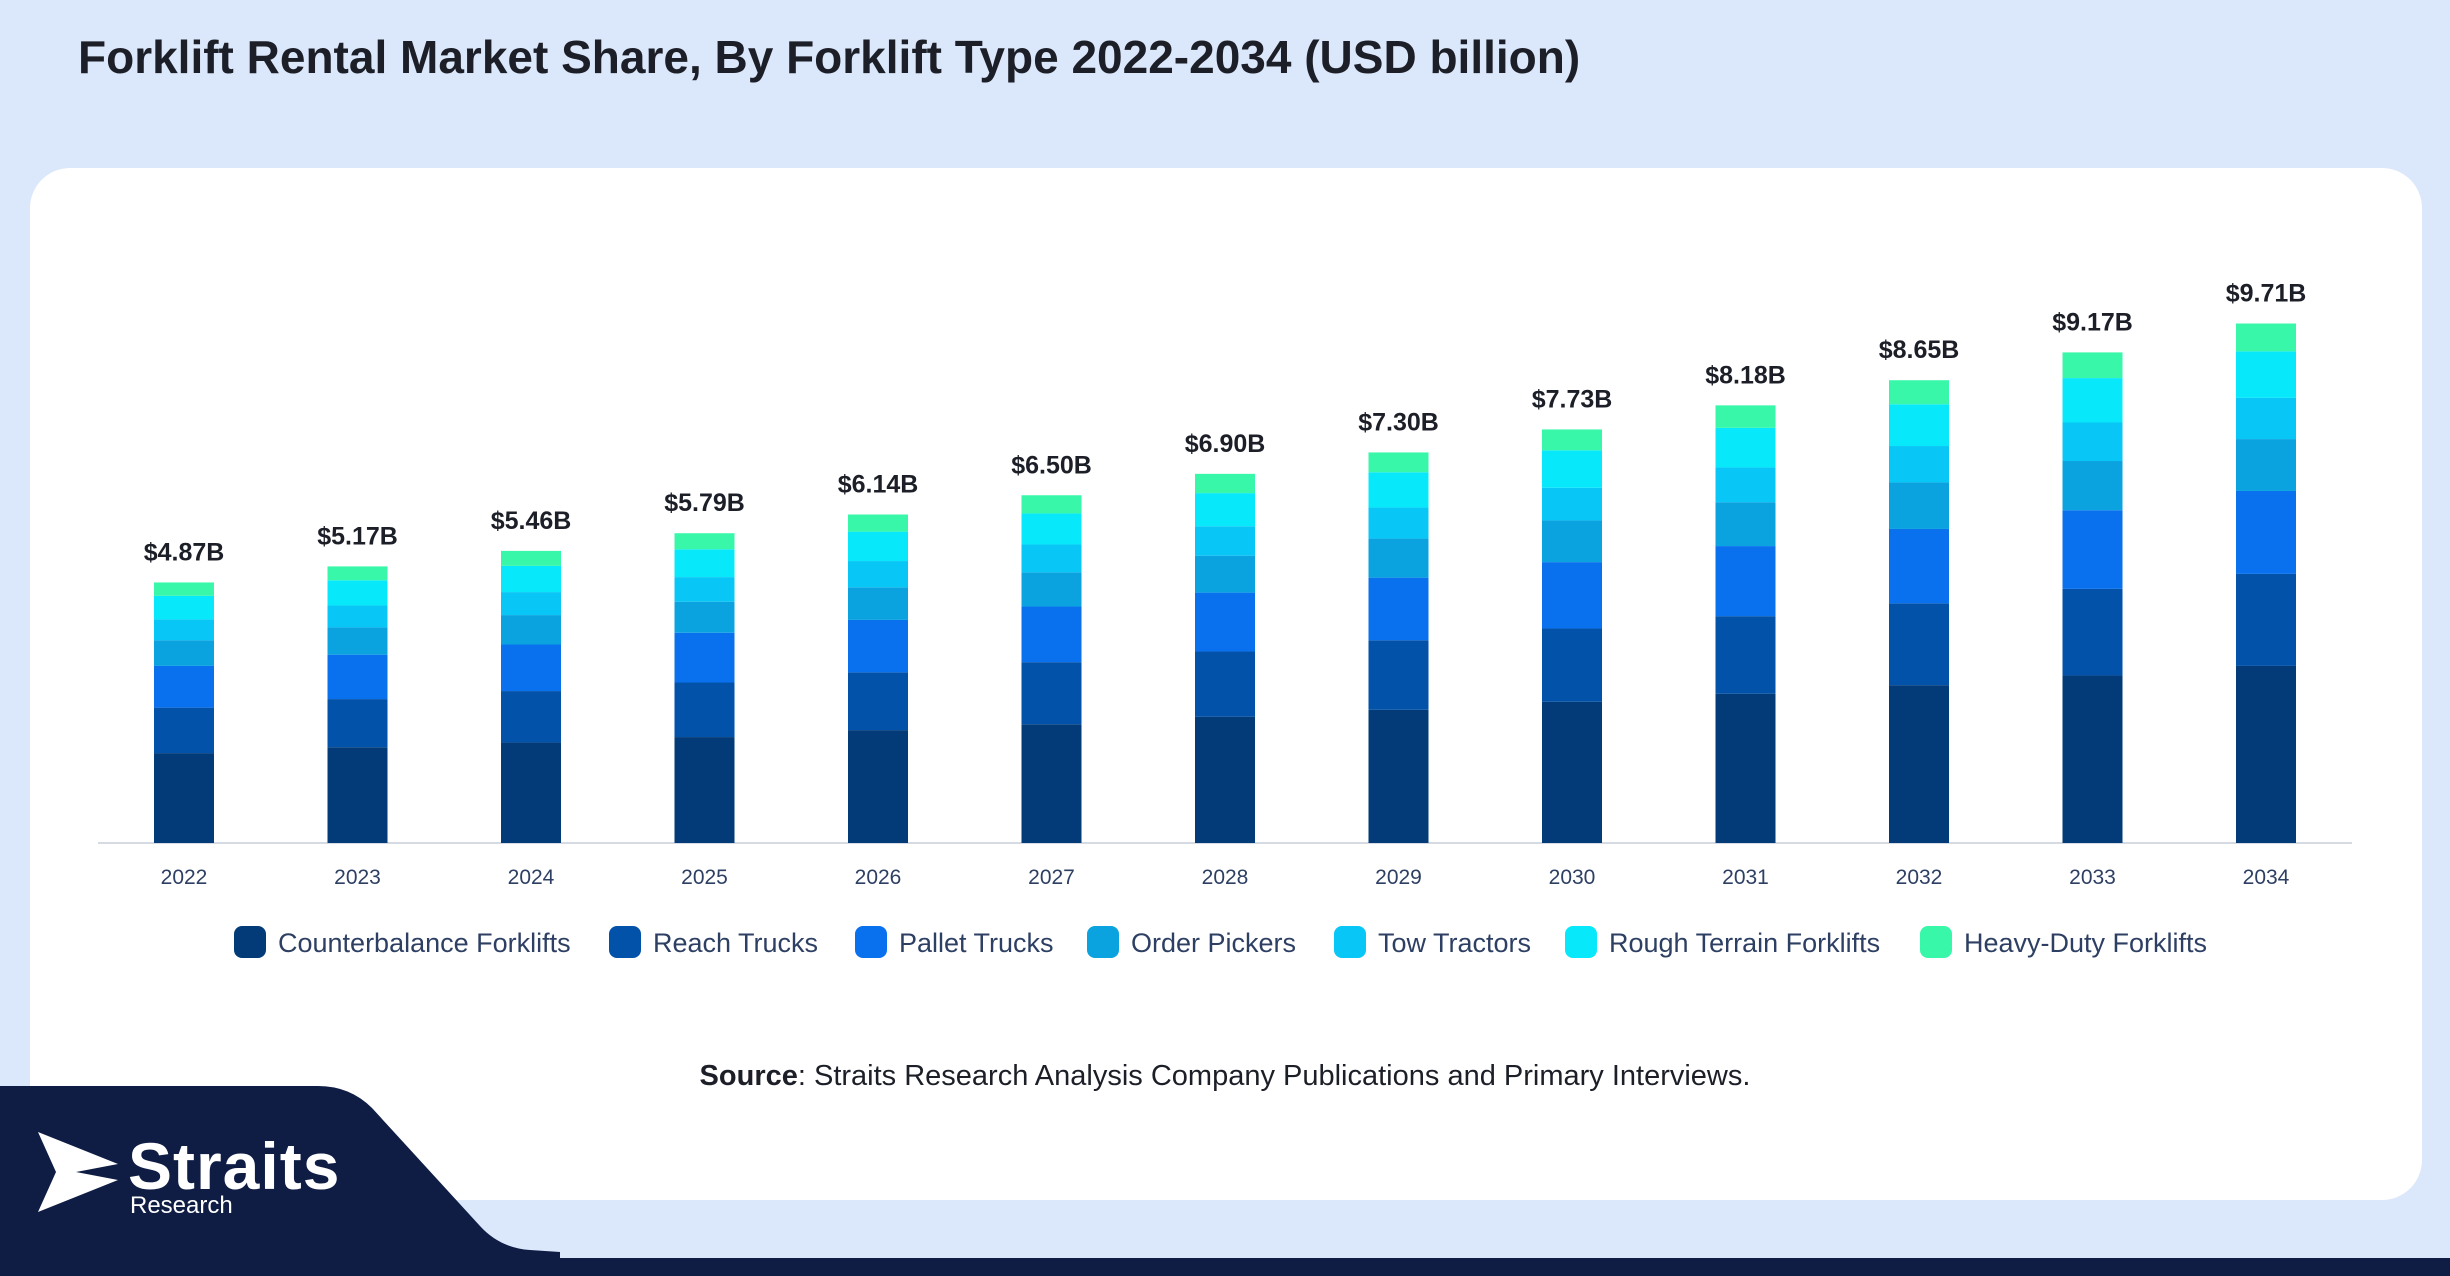 The image size is (2450, 1276). Describe the element at coordinates (1454, 943) in the screenshot. I see `legend-label: Tow Tractors` at that location.